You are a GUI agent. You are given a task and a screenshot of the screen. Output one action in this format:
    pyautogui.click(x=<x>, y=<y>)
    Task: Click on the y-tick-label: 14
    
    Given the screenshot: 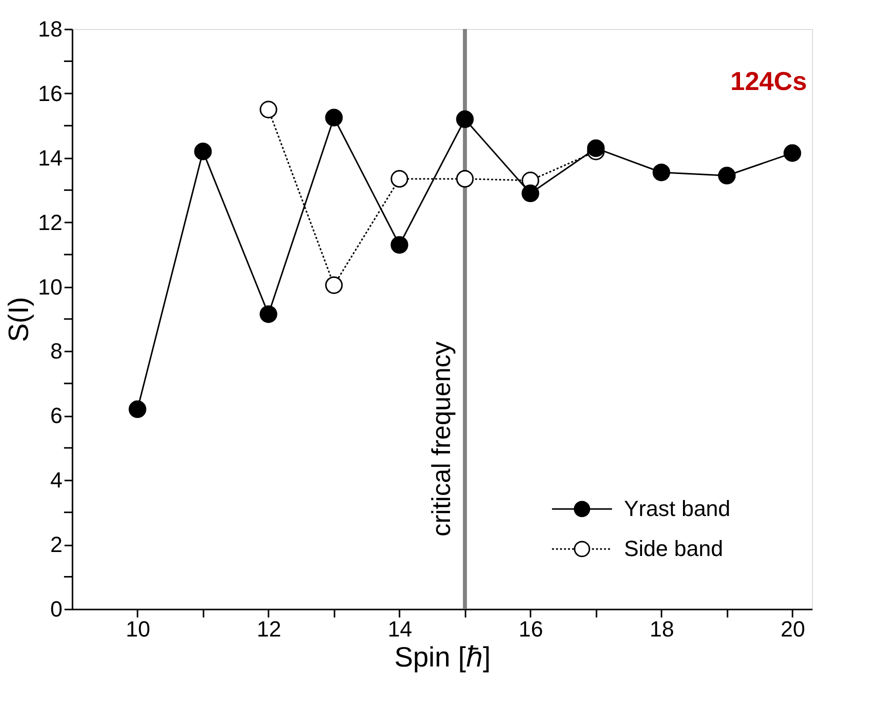 What is the action you would take?
    pyautogui.click(x=50, y=157)
    